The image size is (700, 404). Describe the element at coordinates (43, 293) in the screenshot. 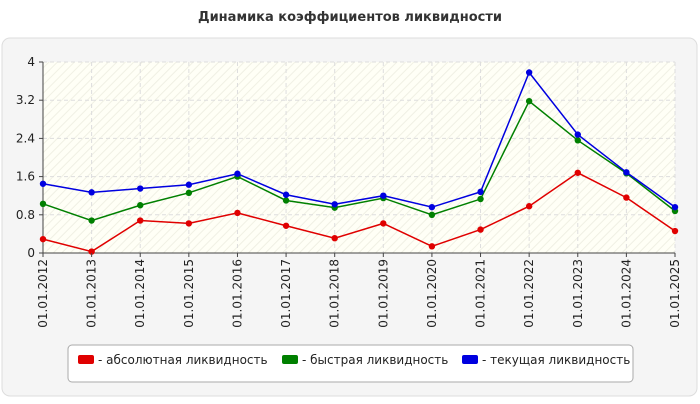

I see `x-tick-label: 01.01.2012` at that location.